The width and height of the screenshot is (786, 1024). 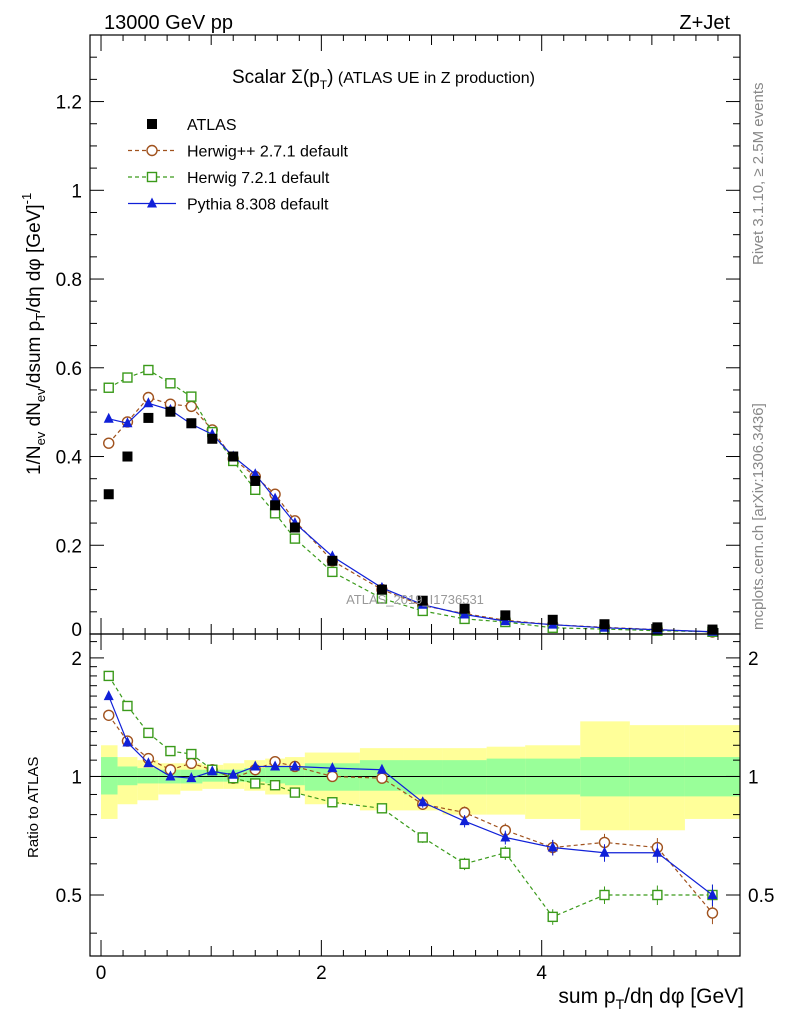 What do you see at coordinates (76, 191) in the screenshot?
I see `main-y-tick-label: 1` at bounding box center [76, 191].